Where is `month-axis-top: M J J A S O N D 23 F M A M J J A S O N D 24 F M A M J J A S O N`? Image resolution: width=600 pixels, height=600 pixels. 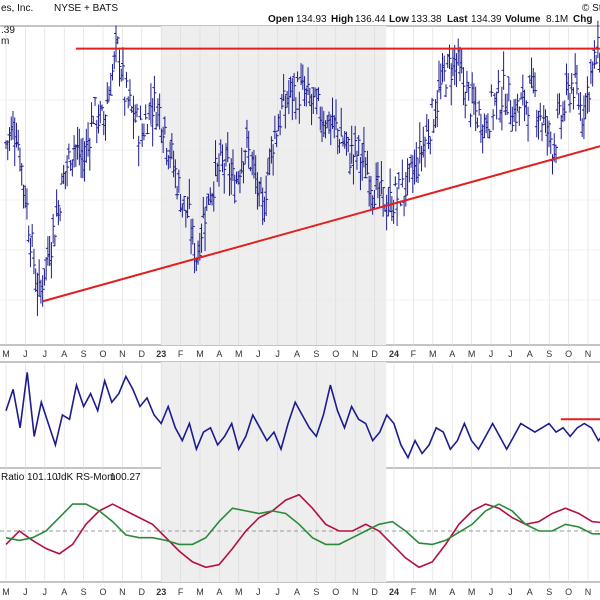 month-axis-top: M J J A S O N D 23 F M A M J J A S O N D 24 F M A M J J A S O N is located at coordinates (296, 354).